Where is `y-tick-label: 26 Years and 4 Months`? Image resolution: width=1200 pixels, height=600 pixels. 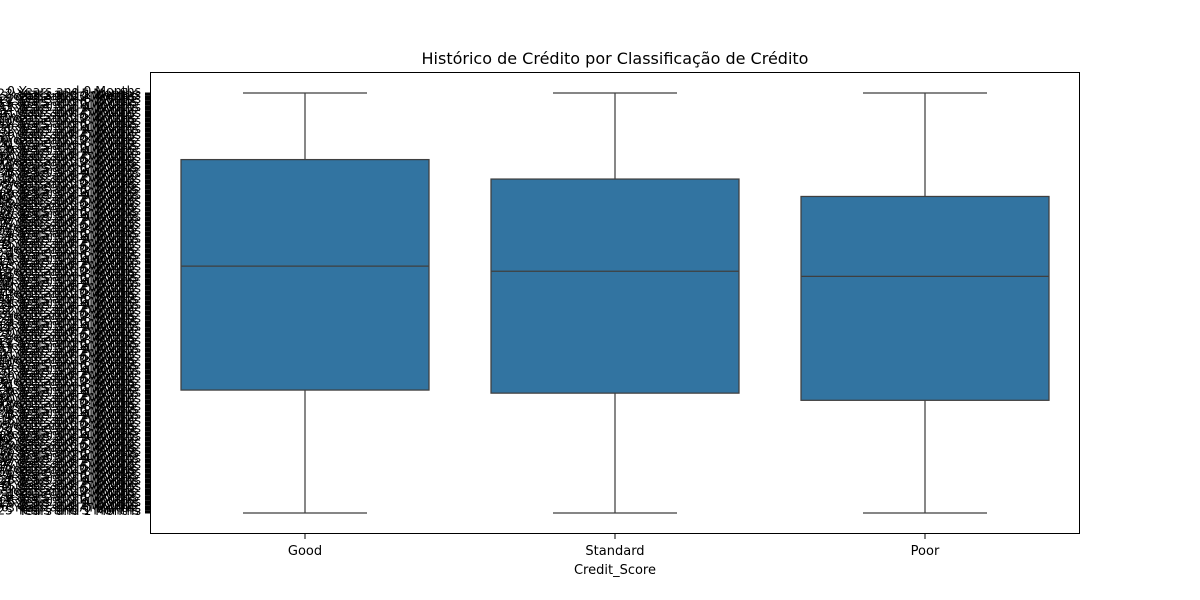 y-tick-label: 26 Years and 4 Months is located at coordinates (70, 501).